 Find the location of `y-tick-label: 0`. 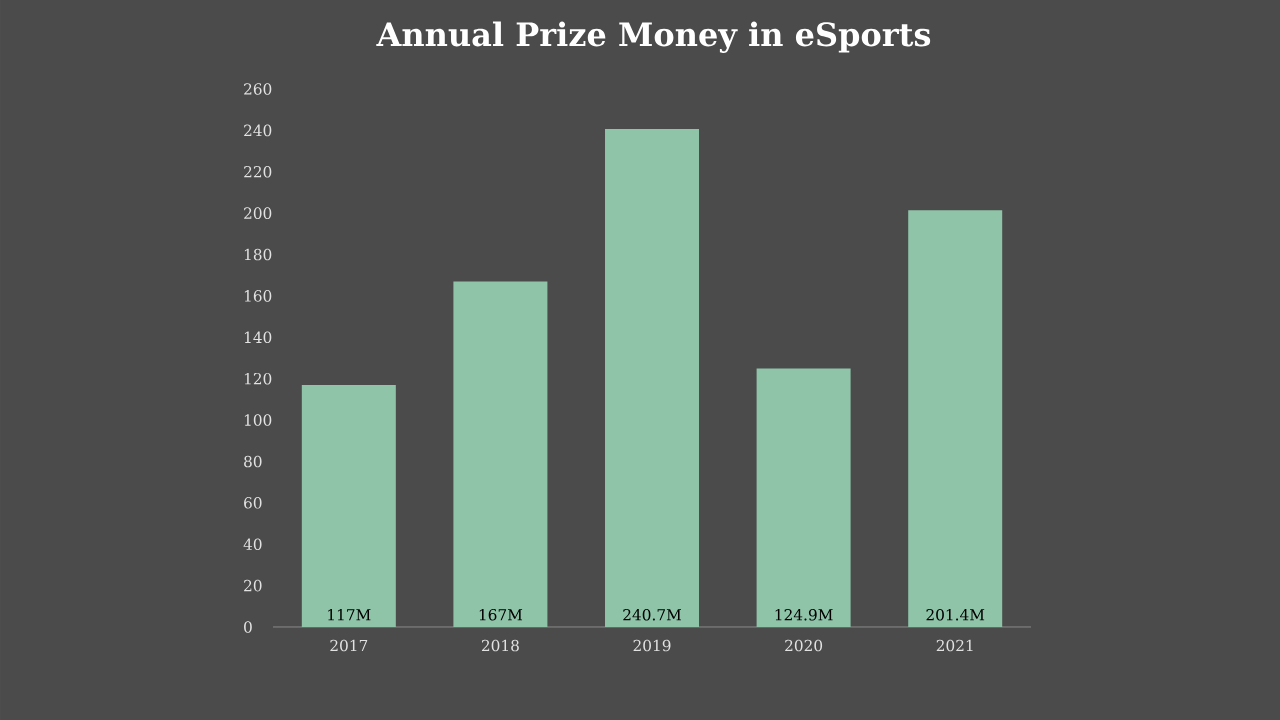

y-tick-label: 0 is located at coordinates (248, 627).